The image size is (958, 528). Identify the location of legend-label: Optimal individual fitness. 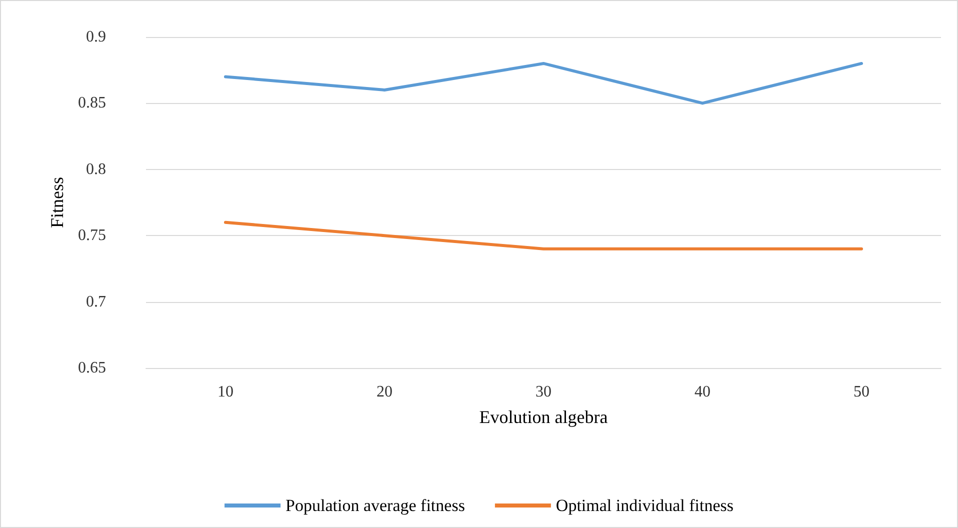
(645, 505).